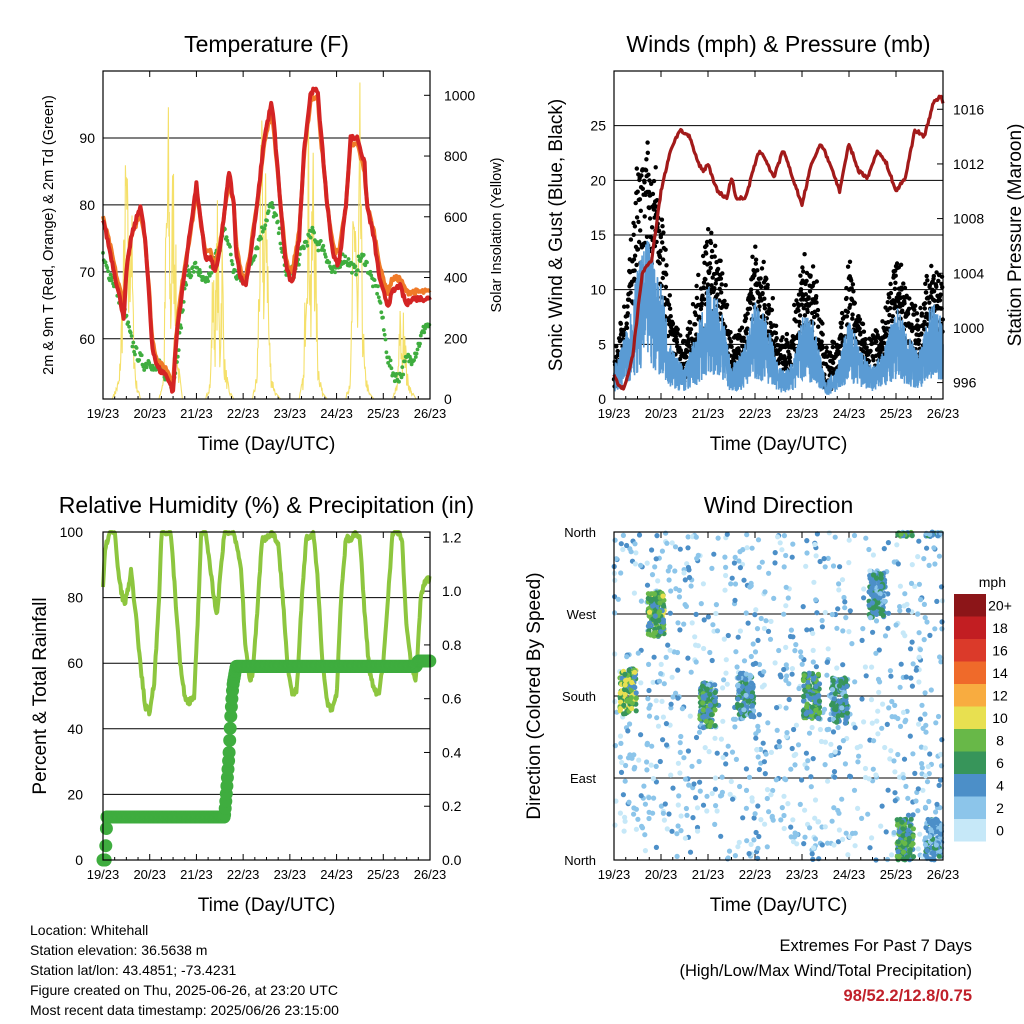 This screenshot has height=1024, width=1024. I want to click on y-tick-label: West, so click(582, 614).